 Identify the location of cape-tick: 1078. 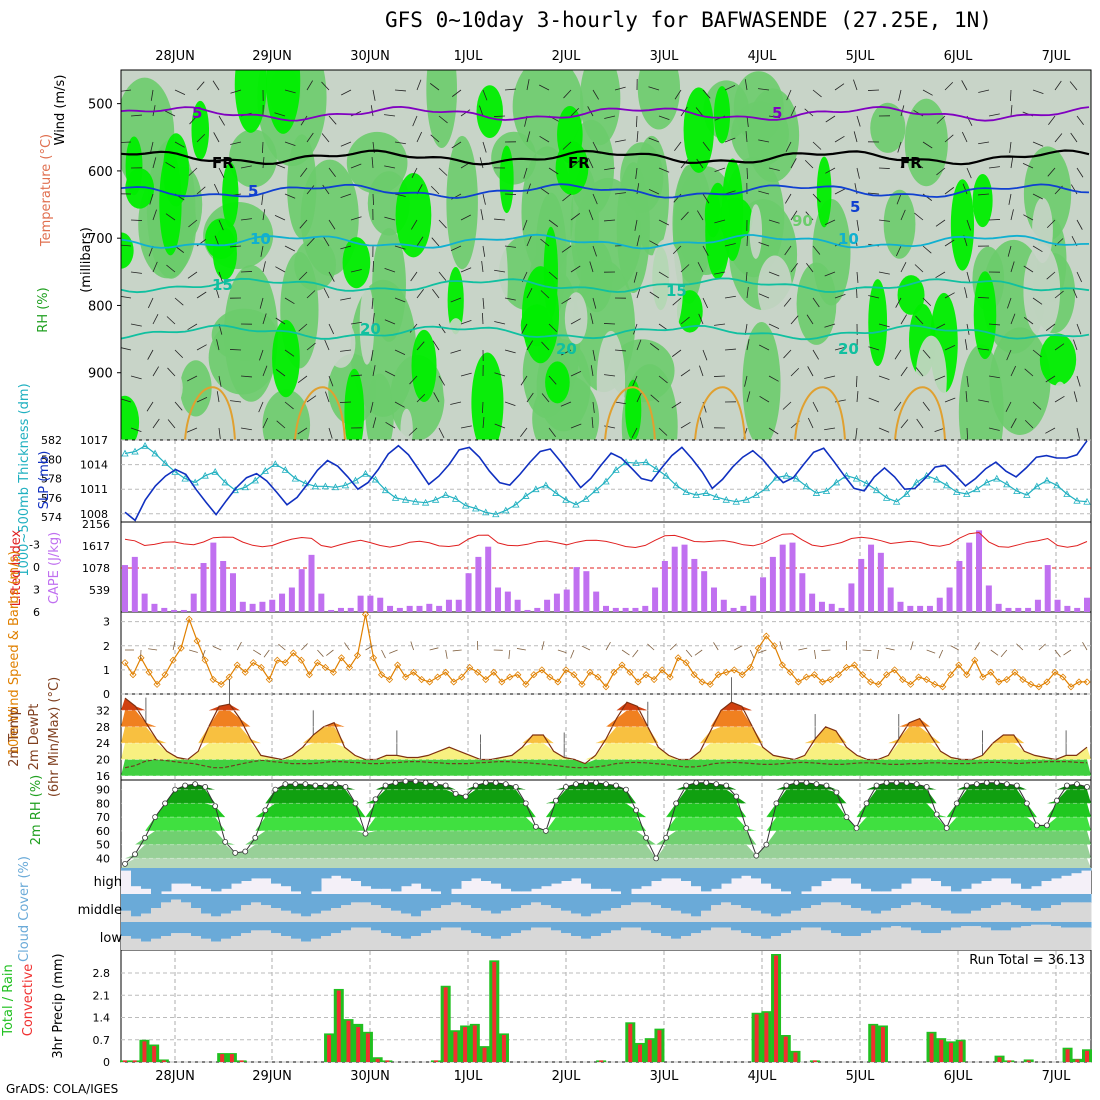
(96, 568).